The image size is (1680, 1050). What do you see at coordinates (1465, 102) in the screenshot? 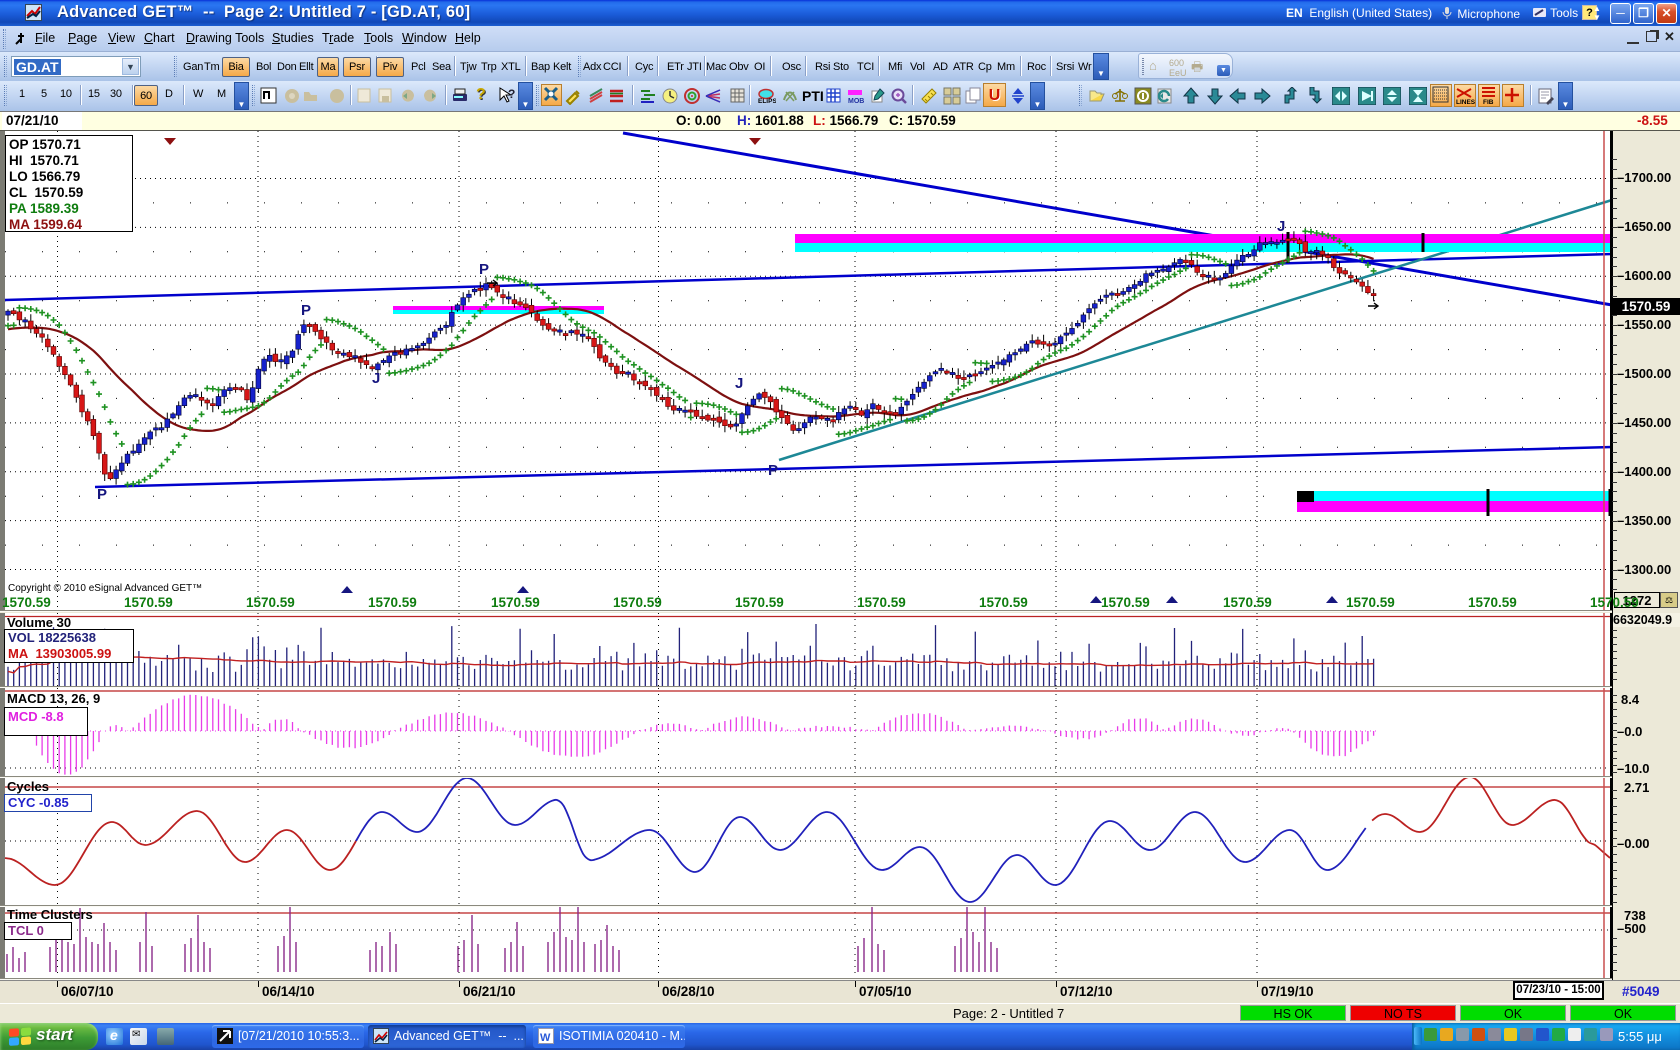
I see `svg-text: LINES` at bounding box center [1465, 102].